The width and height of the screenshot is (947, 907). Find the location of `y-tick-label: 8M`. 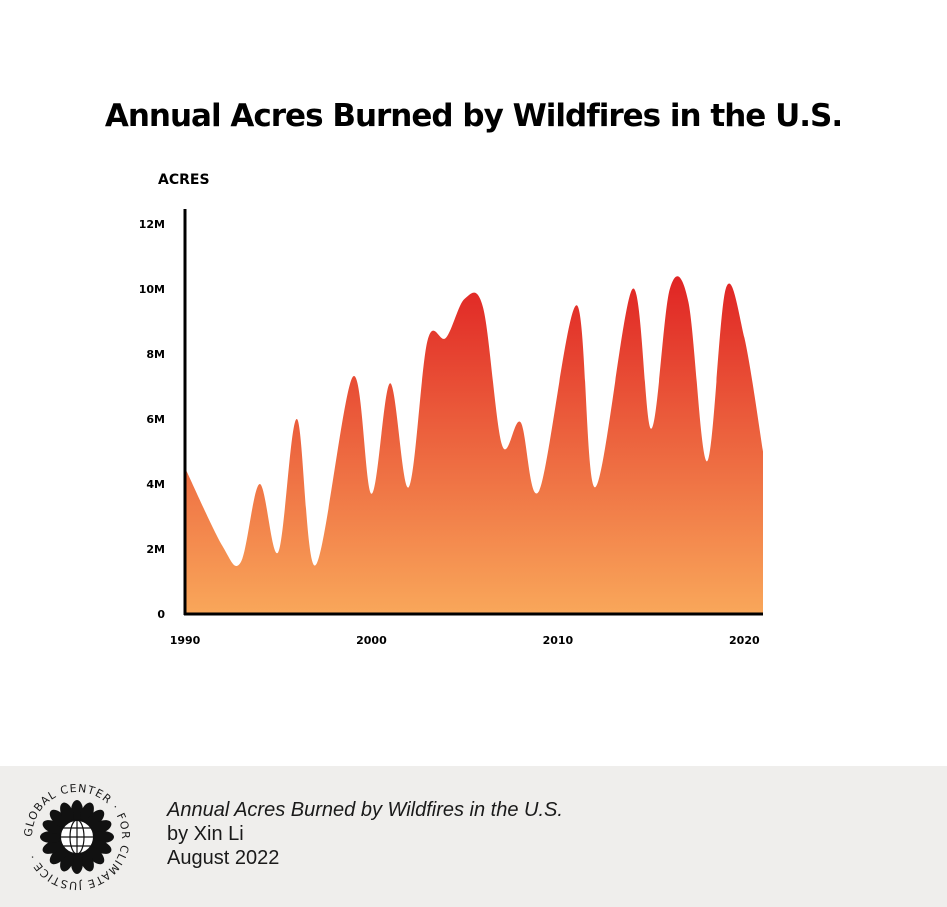

y-tick-label: 8M is located at coordinates (155, 354).